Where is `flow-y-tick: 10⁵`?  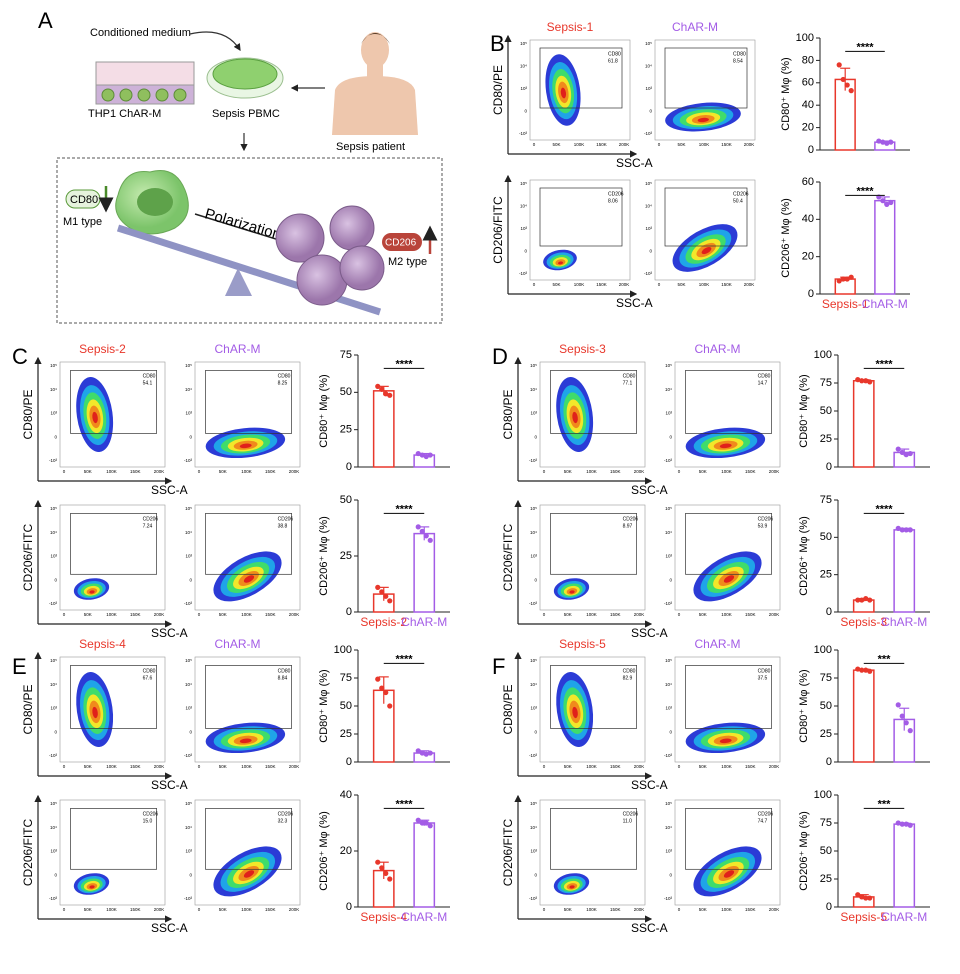
flow-y-tick: 10⁵ is located at coordinates (523, 183).